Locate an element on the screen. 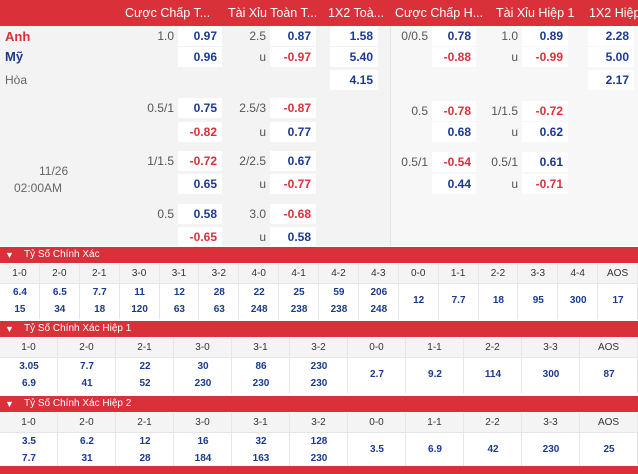 The width and height of the screenshot is (638, 474). h1-hdp-away-odd: -0.88 is located at coordinates (454, 57).